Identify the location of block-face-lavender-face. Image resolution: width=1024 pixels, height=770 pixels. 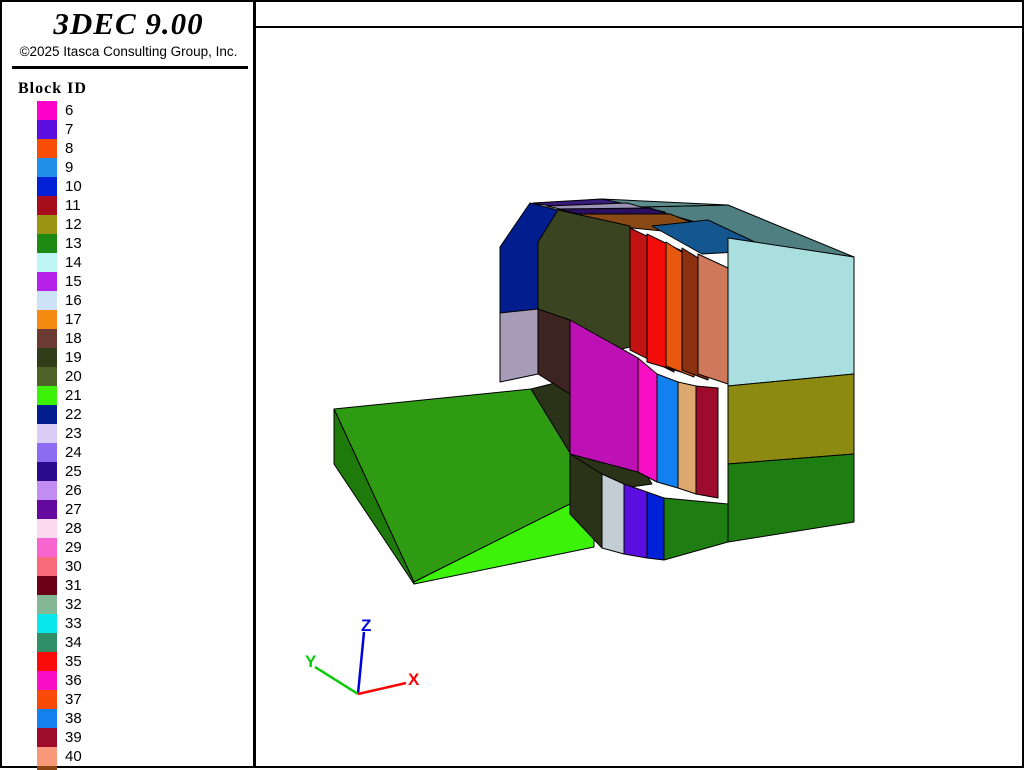
(519, 345).